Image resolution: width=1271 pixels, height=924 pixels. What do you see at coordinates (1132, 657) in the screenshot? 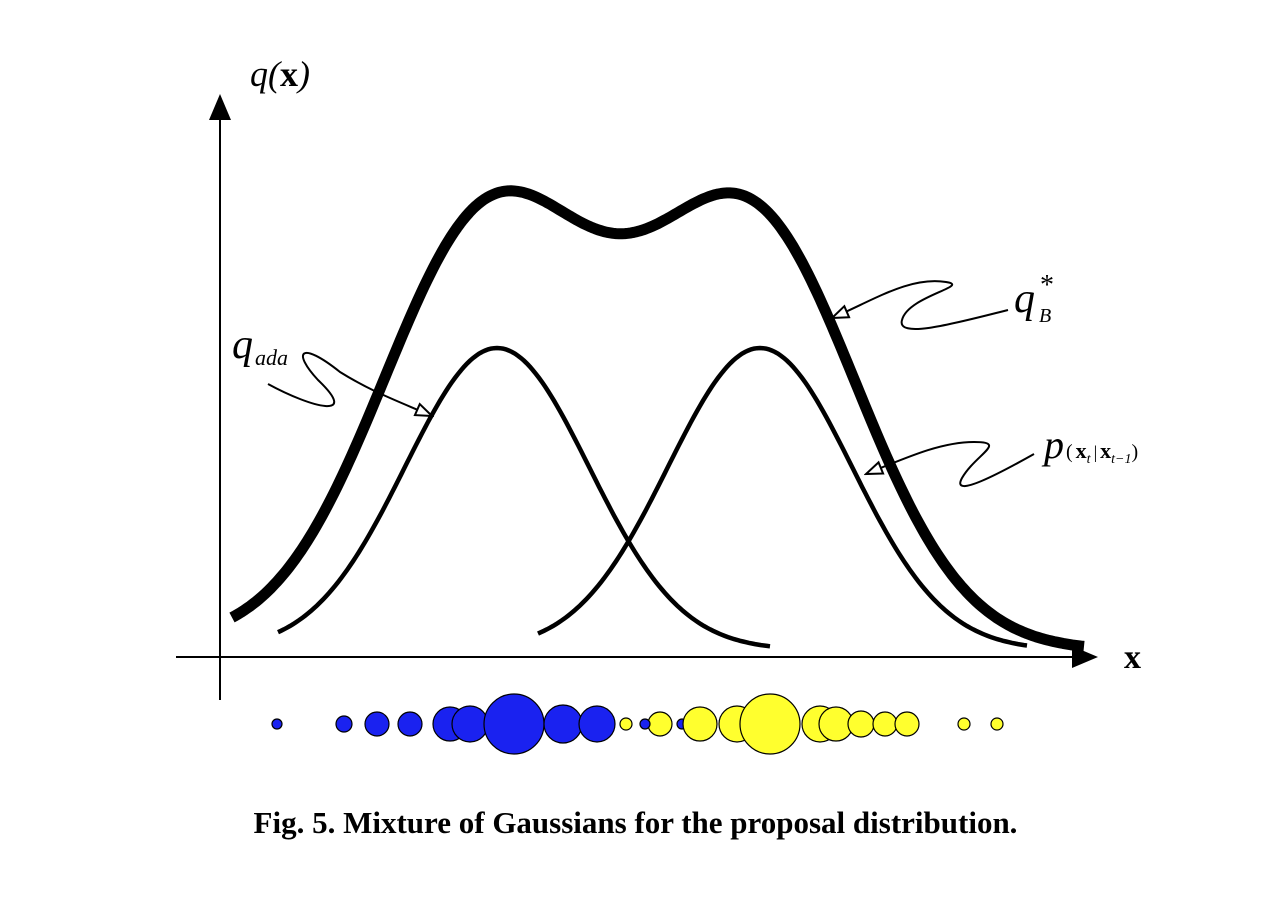
I see `x-axis-label: x` at bounding box center [1132, 657].